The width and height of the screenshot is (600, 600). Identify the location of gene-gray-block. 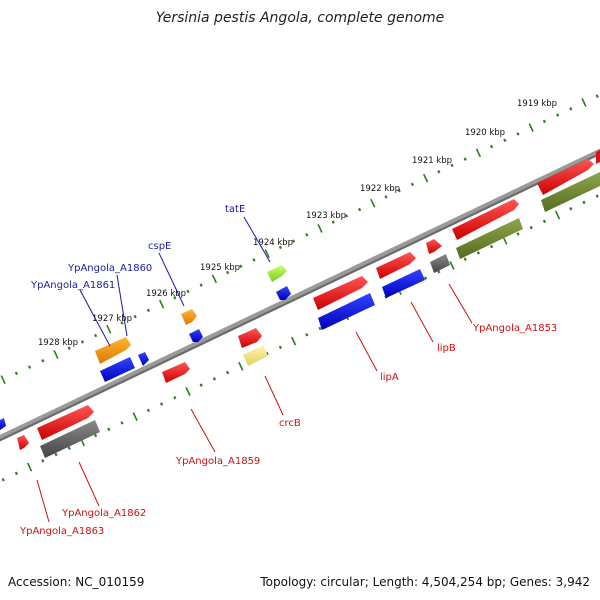
(440, 263).